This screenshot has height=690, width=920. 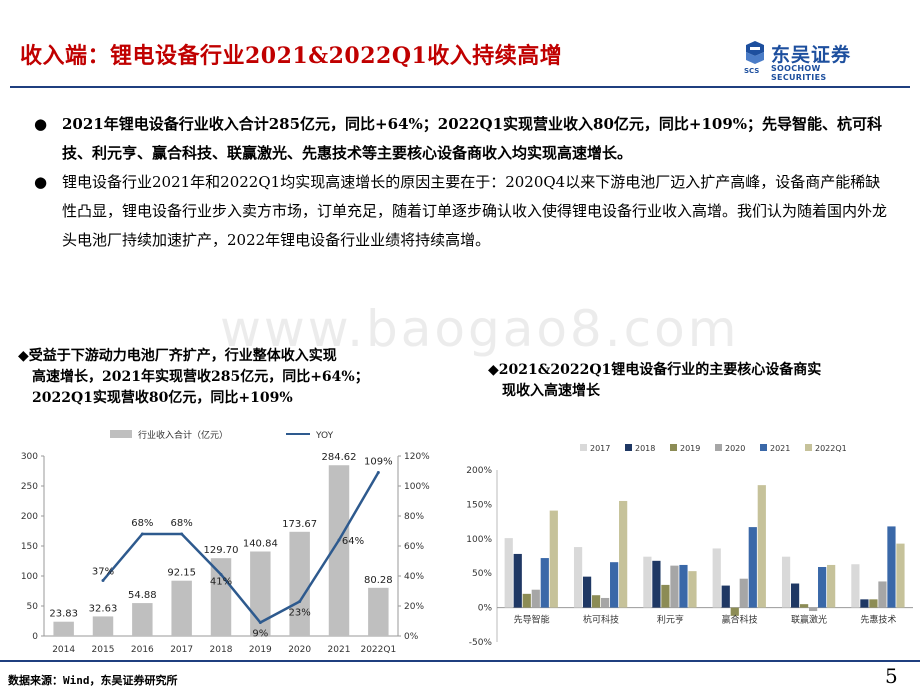 I want to click on x-tick-label: 2016, so click(x=142, y=650).